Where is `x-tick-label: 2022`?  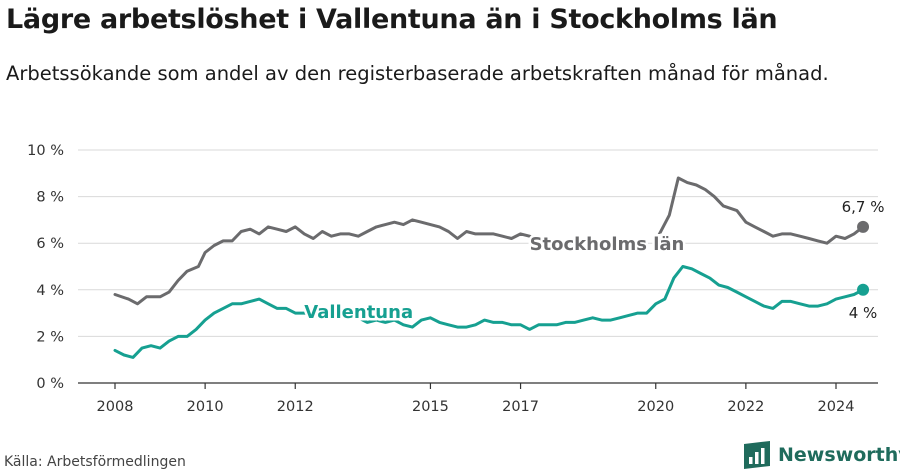
x-tick-label: 2022 is located at coordinates (745, 407).